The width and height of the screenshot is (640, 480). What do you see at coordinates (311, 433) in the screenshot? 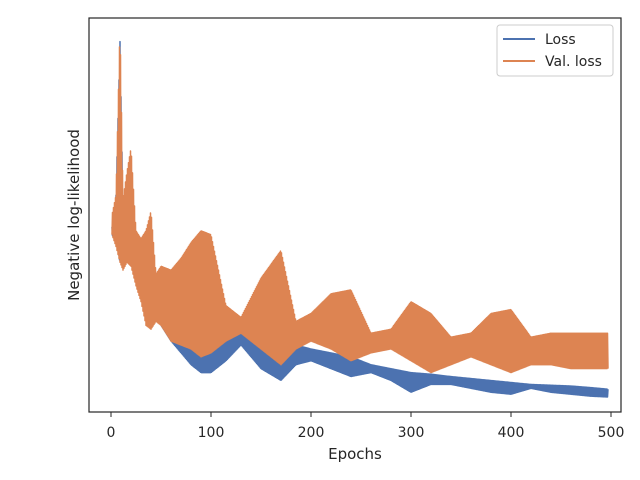
I see `x-tick-label: 200` at bounding box center [311, 433].